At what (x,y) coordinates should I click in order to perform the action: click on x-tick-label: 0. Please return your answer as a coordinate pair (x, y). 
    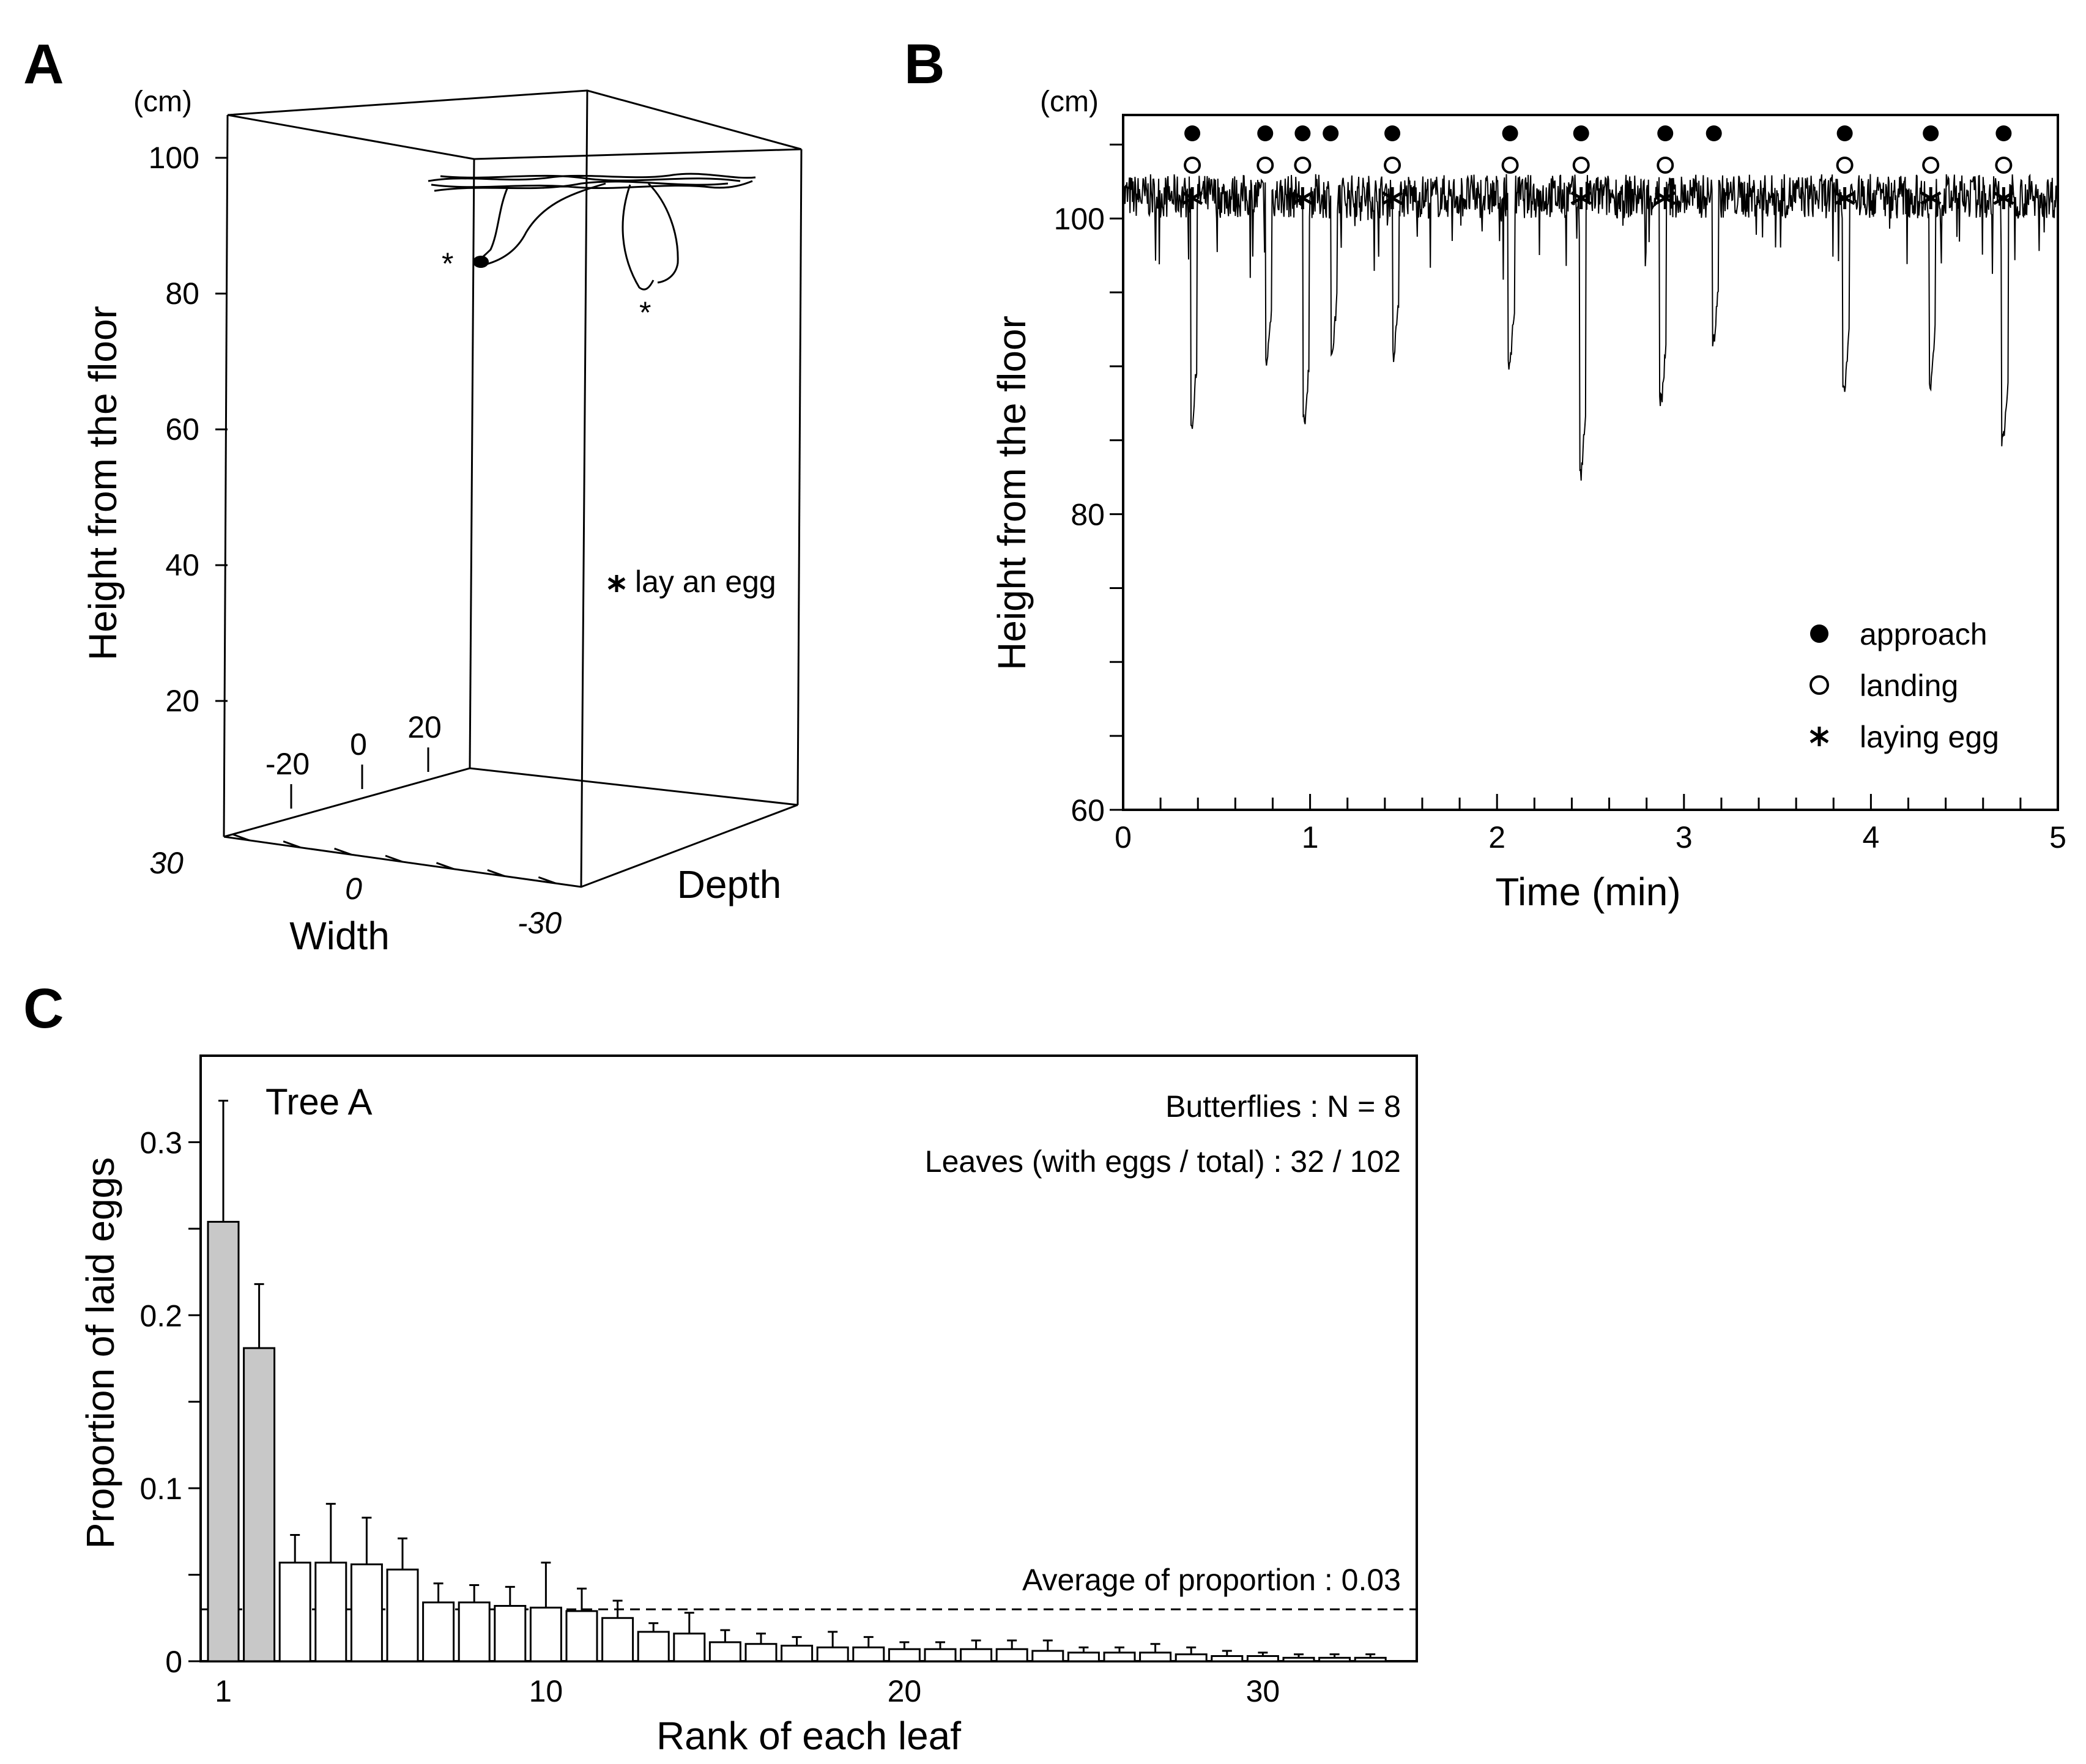
    Looking at the image, I should click on (1123, 837).